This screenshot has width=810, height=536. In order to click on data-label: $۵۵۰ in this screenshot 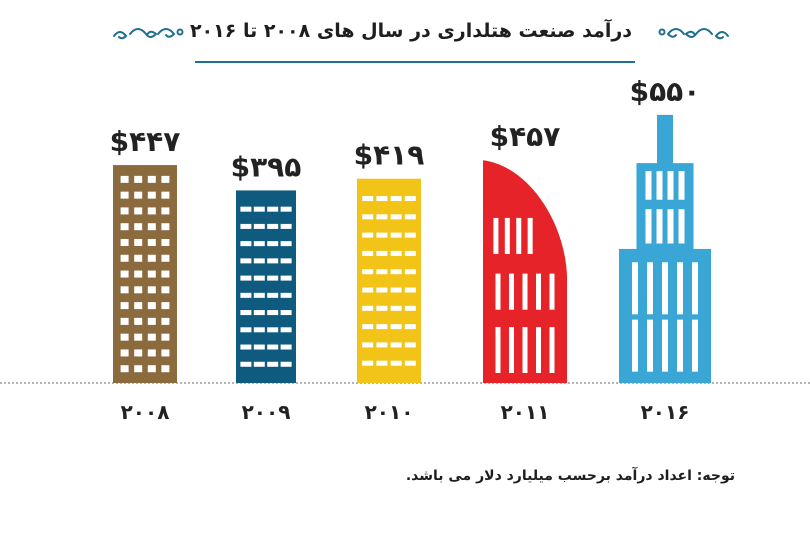, I will do `click(665, 91)`.